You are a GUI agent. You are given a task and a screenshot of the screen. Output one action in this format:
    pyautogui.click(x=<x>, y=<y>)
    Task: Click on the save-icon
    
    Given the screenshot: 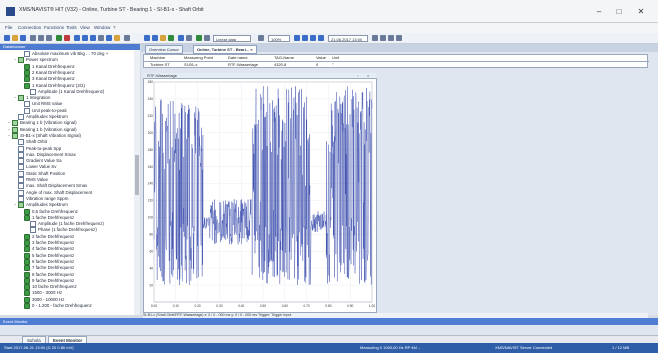 What is the action you would take?
    pyautogui.click(x=23, y=38)
    